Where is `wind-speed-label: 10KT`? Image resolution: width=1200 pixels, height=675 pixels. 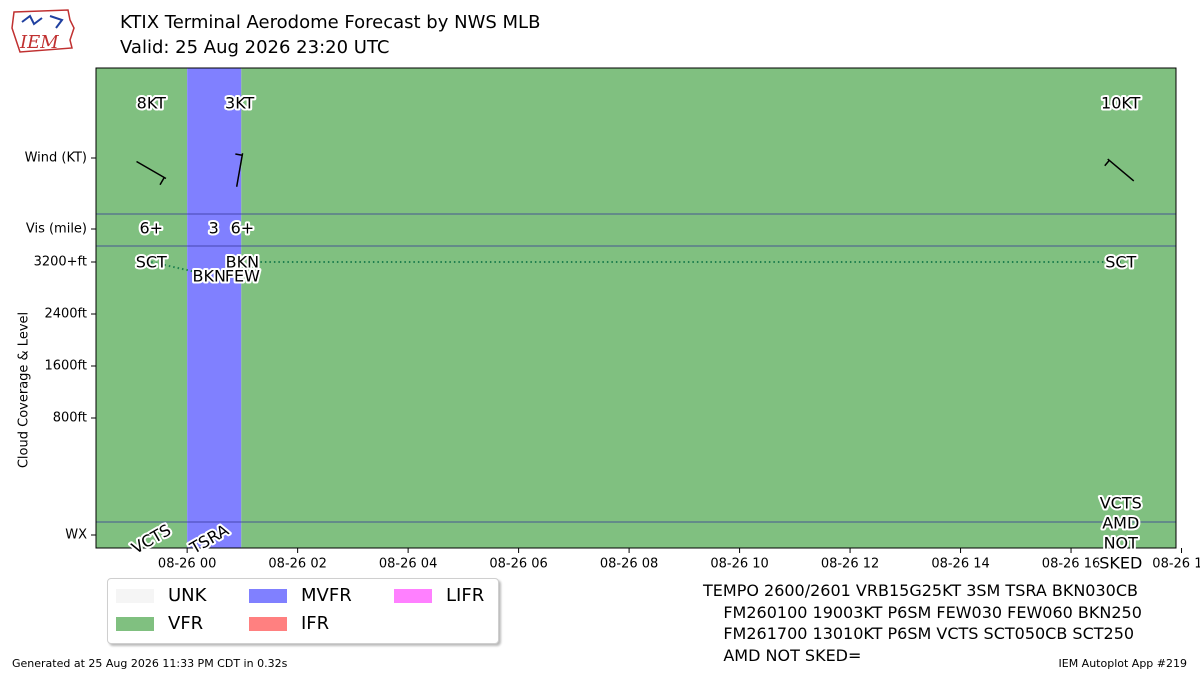
wind-speed-label: 10KT is located at coordinates (1121, 103).